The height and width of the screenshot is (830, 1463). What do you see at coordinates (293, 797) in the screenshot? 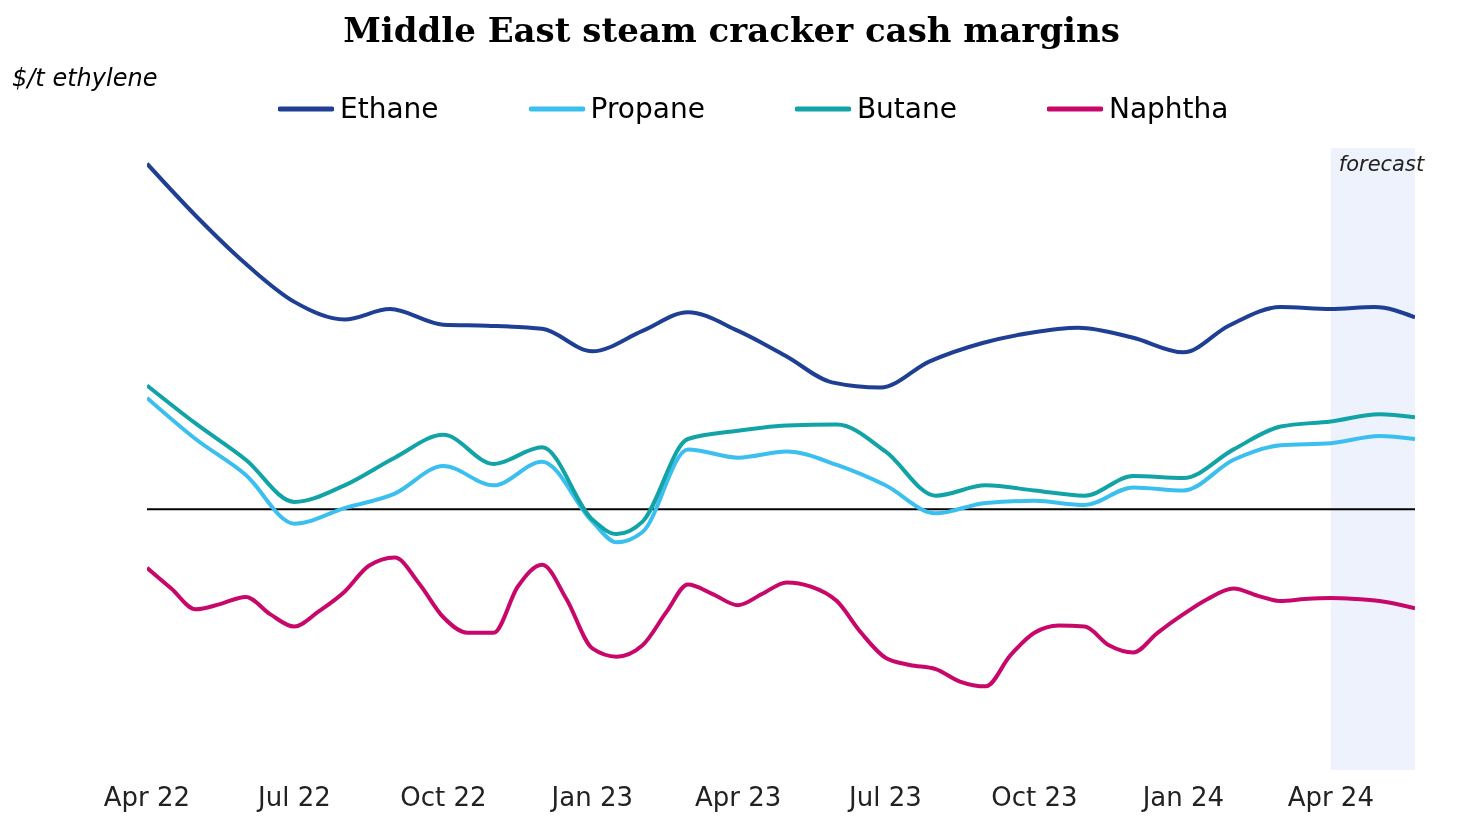
I see `x-tick-label: Jul 22` at bounding box center [293, 797].